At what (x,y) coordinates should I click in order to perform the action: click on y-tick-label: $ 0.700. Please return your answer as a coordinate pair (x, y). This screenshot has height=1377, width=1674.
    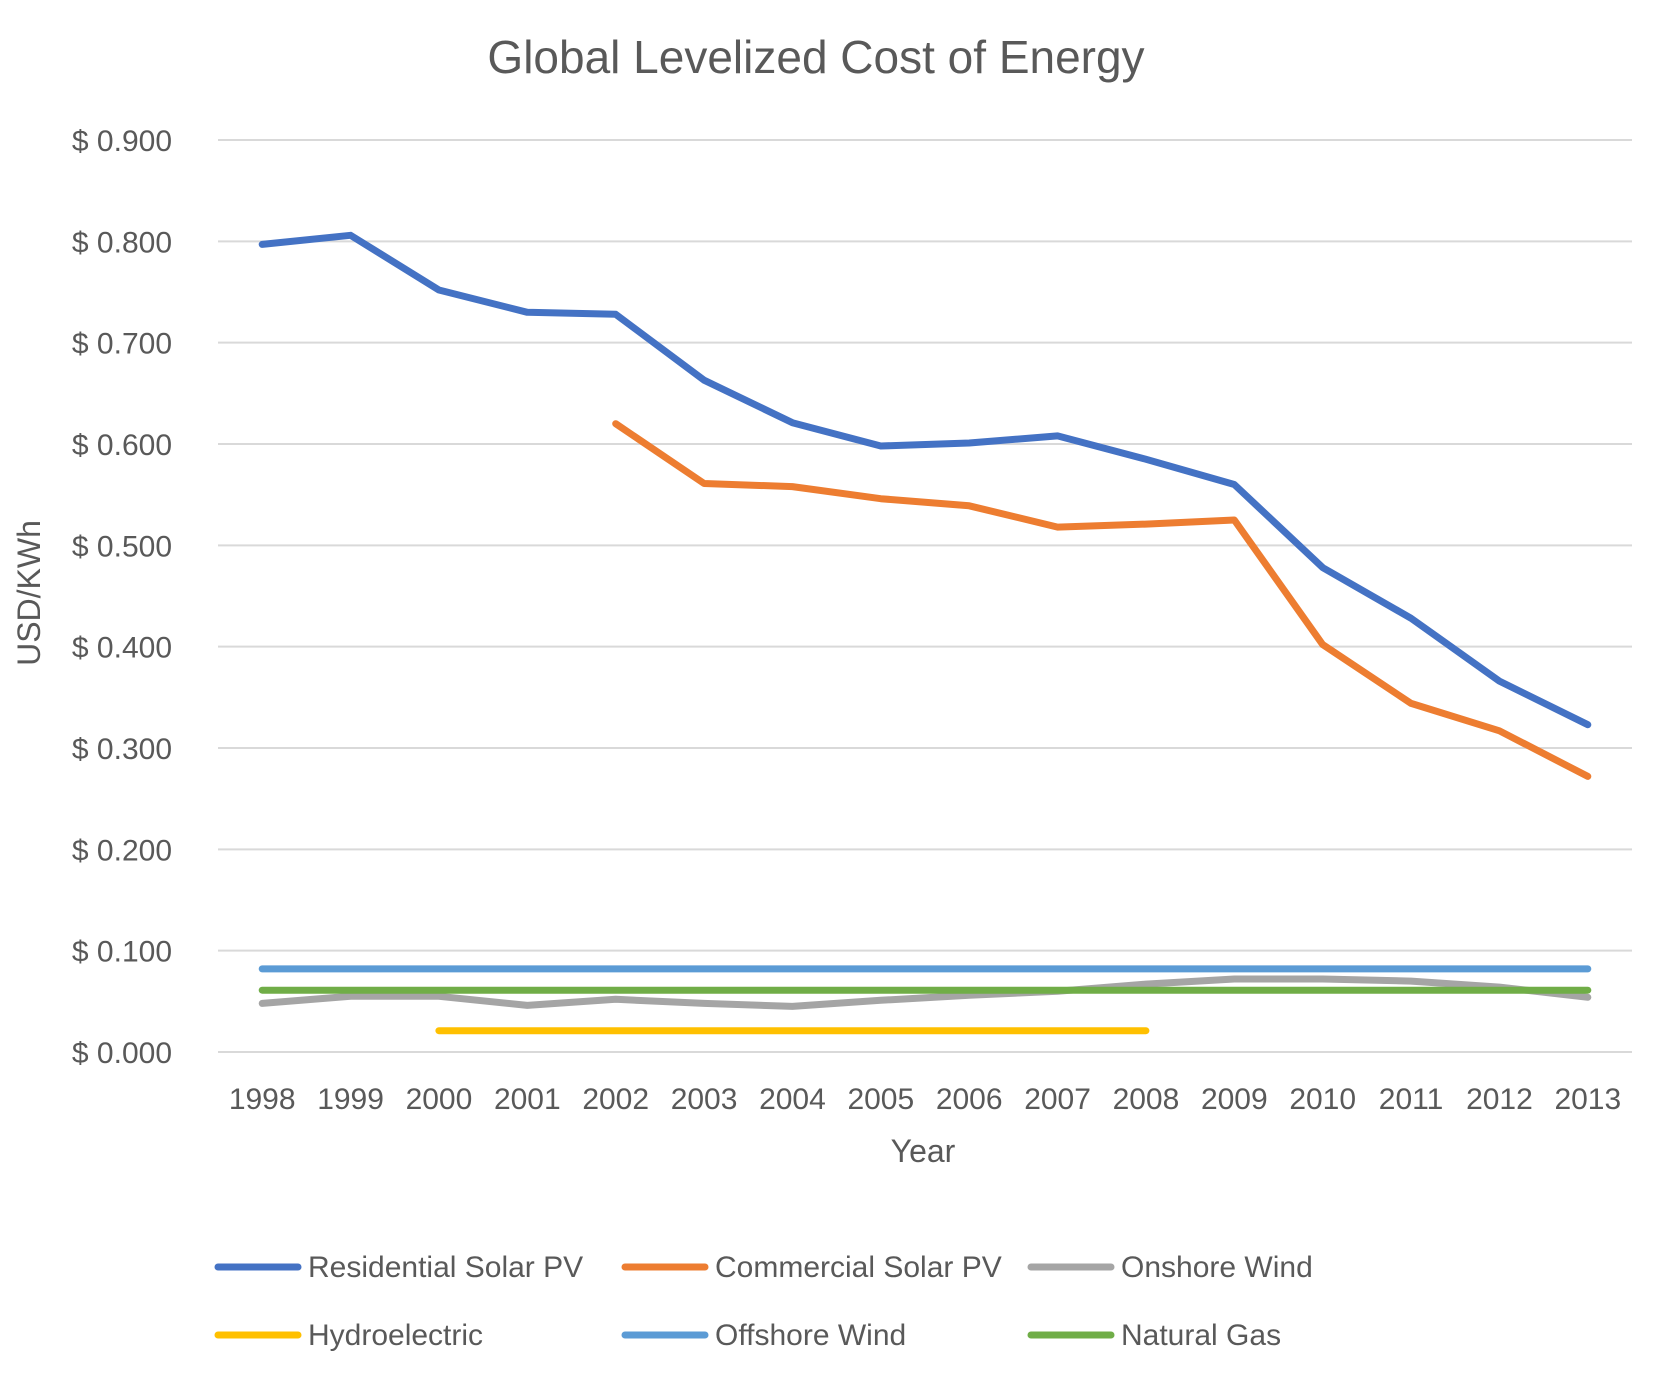
    Looking at the image, I should click on (122, 344).